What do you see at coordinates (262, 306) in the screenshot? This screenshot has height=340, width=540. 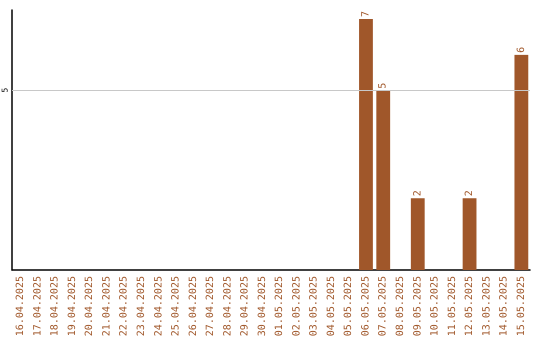 I see `x-tick-label: 30.04.2025` at bounding box center [262, 306].